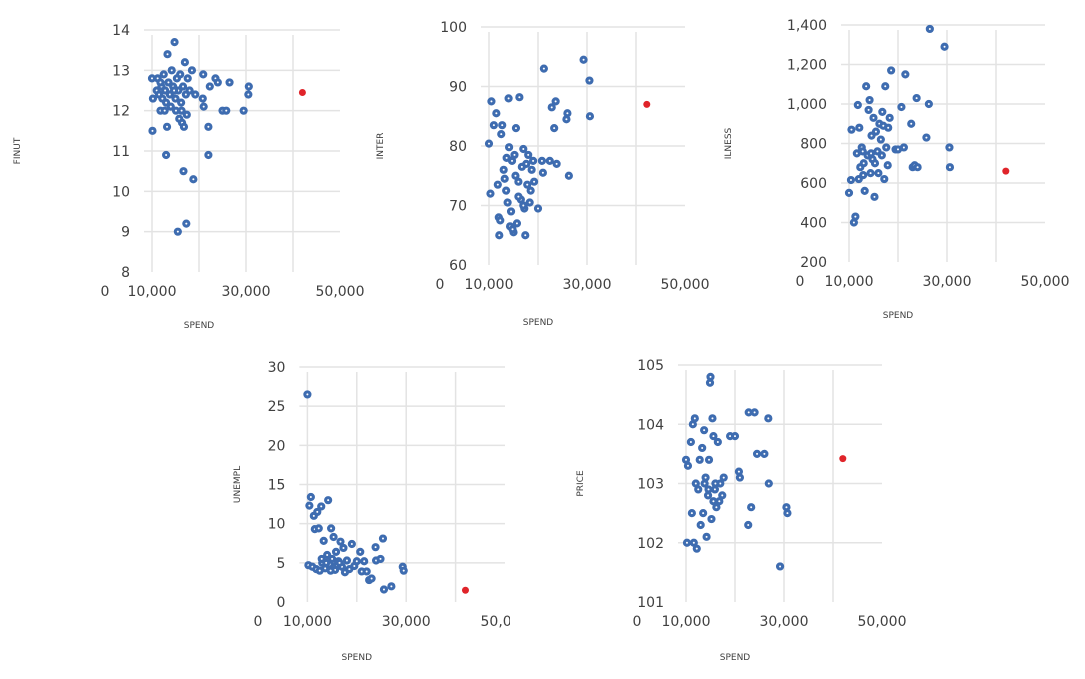 The image size is (1085, 679). I want to click on x-tick-label: 10,000, so click(849, 282).